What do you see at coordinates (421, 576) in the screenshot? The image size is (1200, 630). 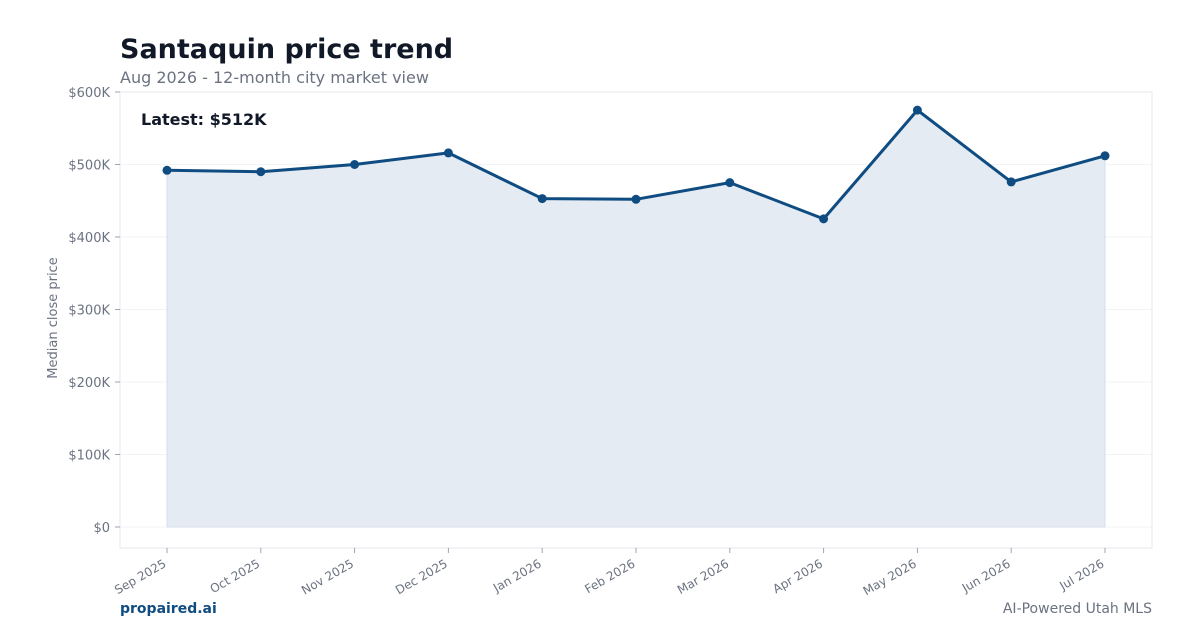 I see `x-tick-label: Dec 2025` at bounding box center [421, 576].